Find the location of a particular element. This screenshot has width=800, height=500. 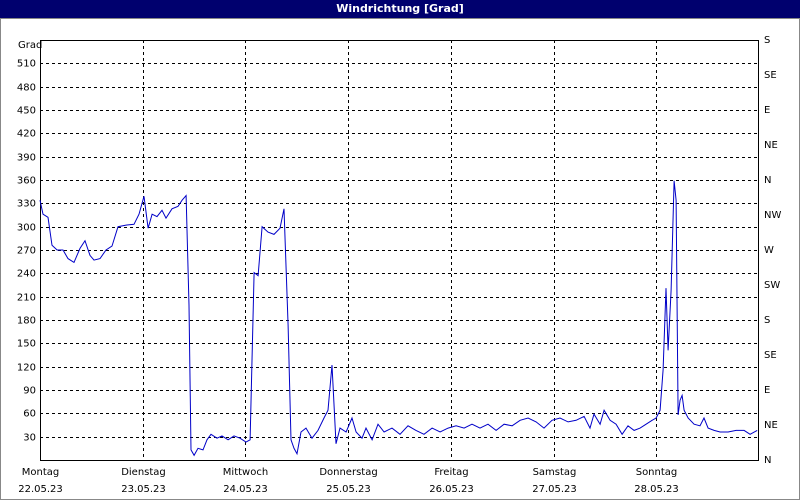

y-tick-label: 90 is located at coordinates (29, 391).